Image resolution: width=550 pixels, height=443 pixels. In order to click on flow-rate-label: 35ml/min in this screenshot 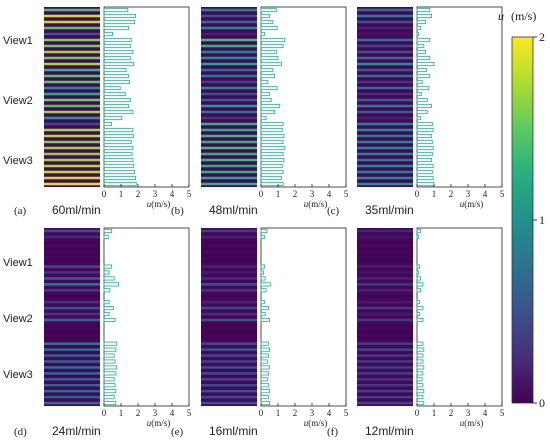, I will do `click(389, 210)`.